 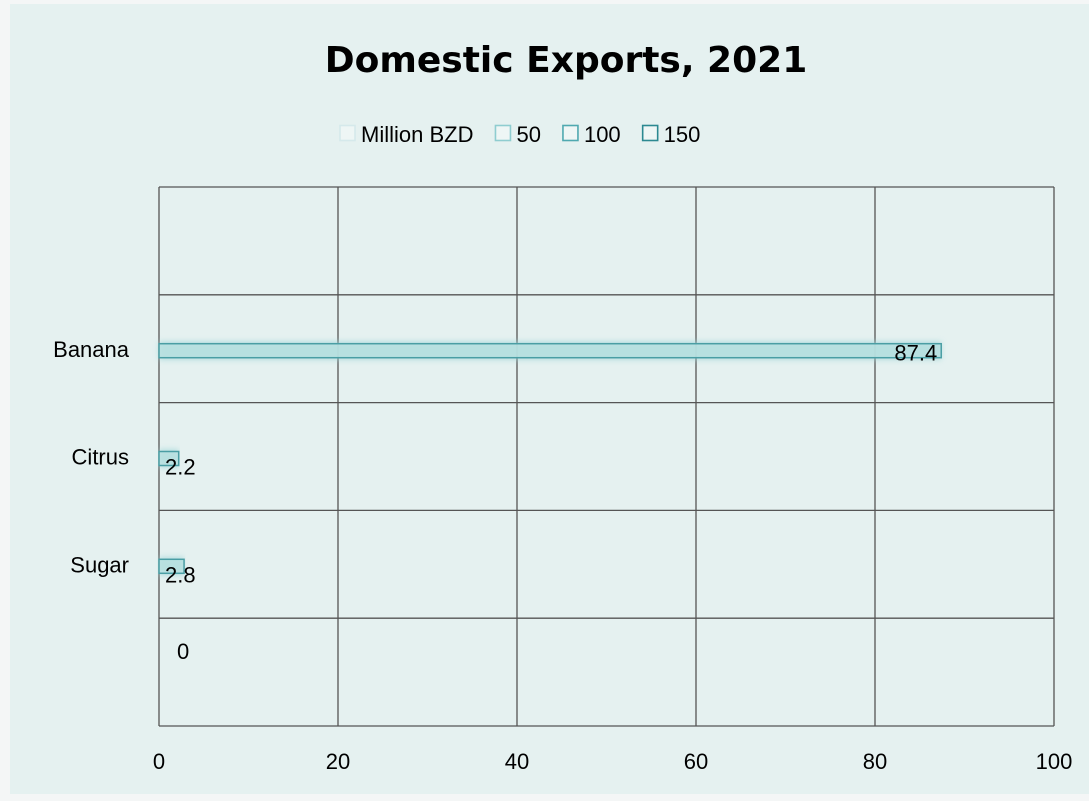 I want to click on legend: Million BZD 50 100 150, so click(x=520, y=134).